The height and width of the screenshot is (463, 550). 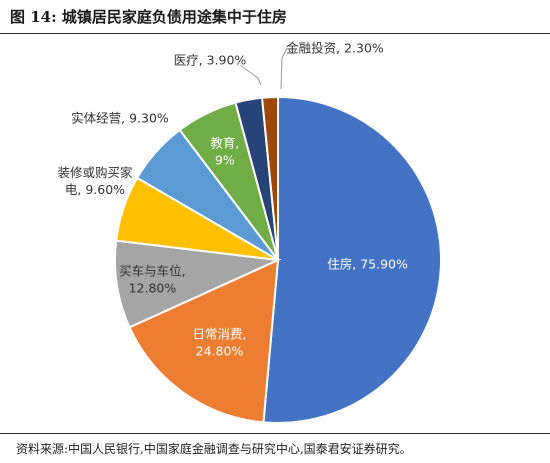 I want to click on slice-label-3: 装修或购买家电, 9.60%, so click(x=95, y=181).